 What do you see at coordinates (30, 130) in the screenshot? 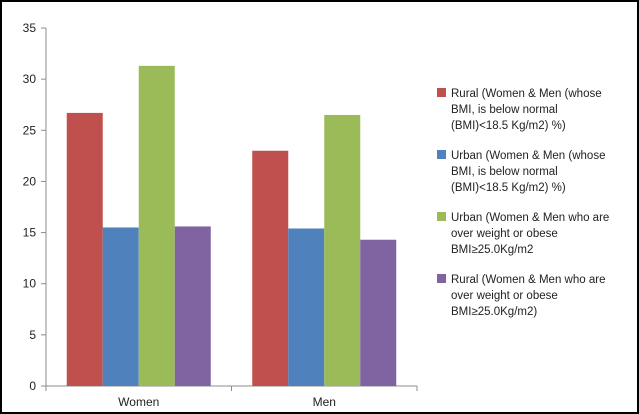
I see `y-tick-label: 25` at bounding box center [30, 130].